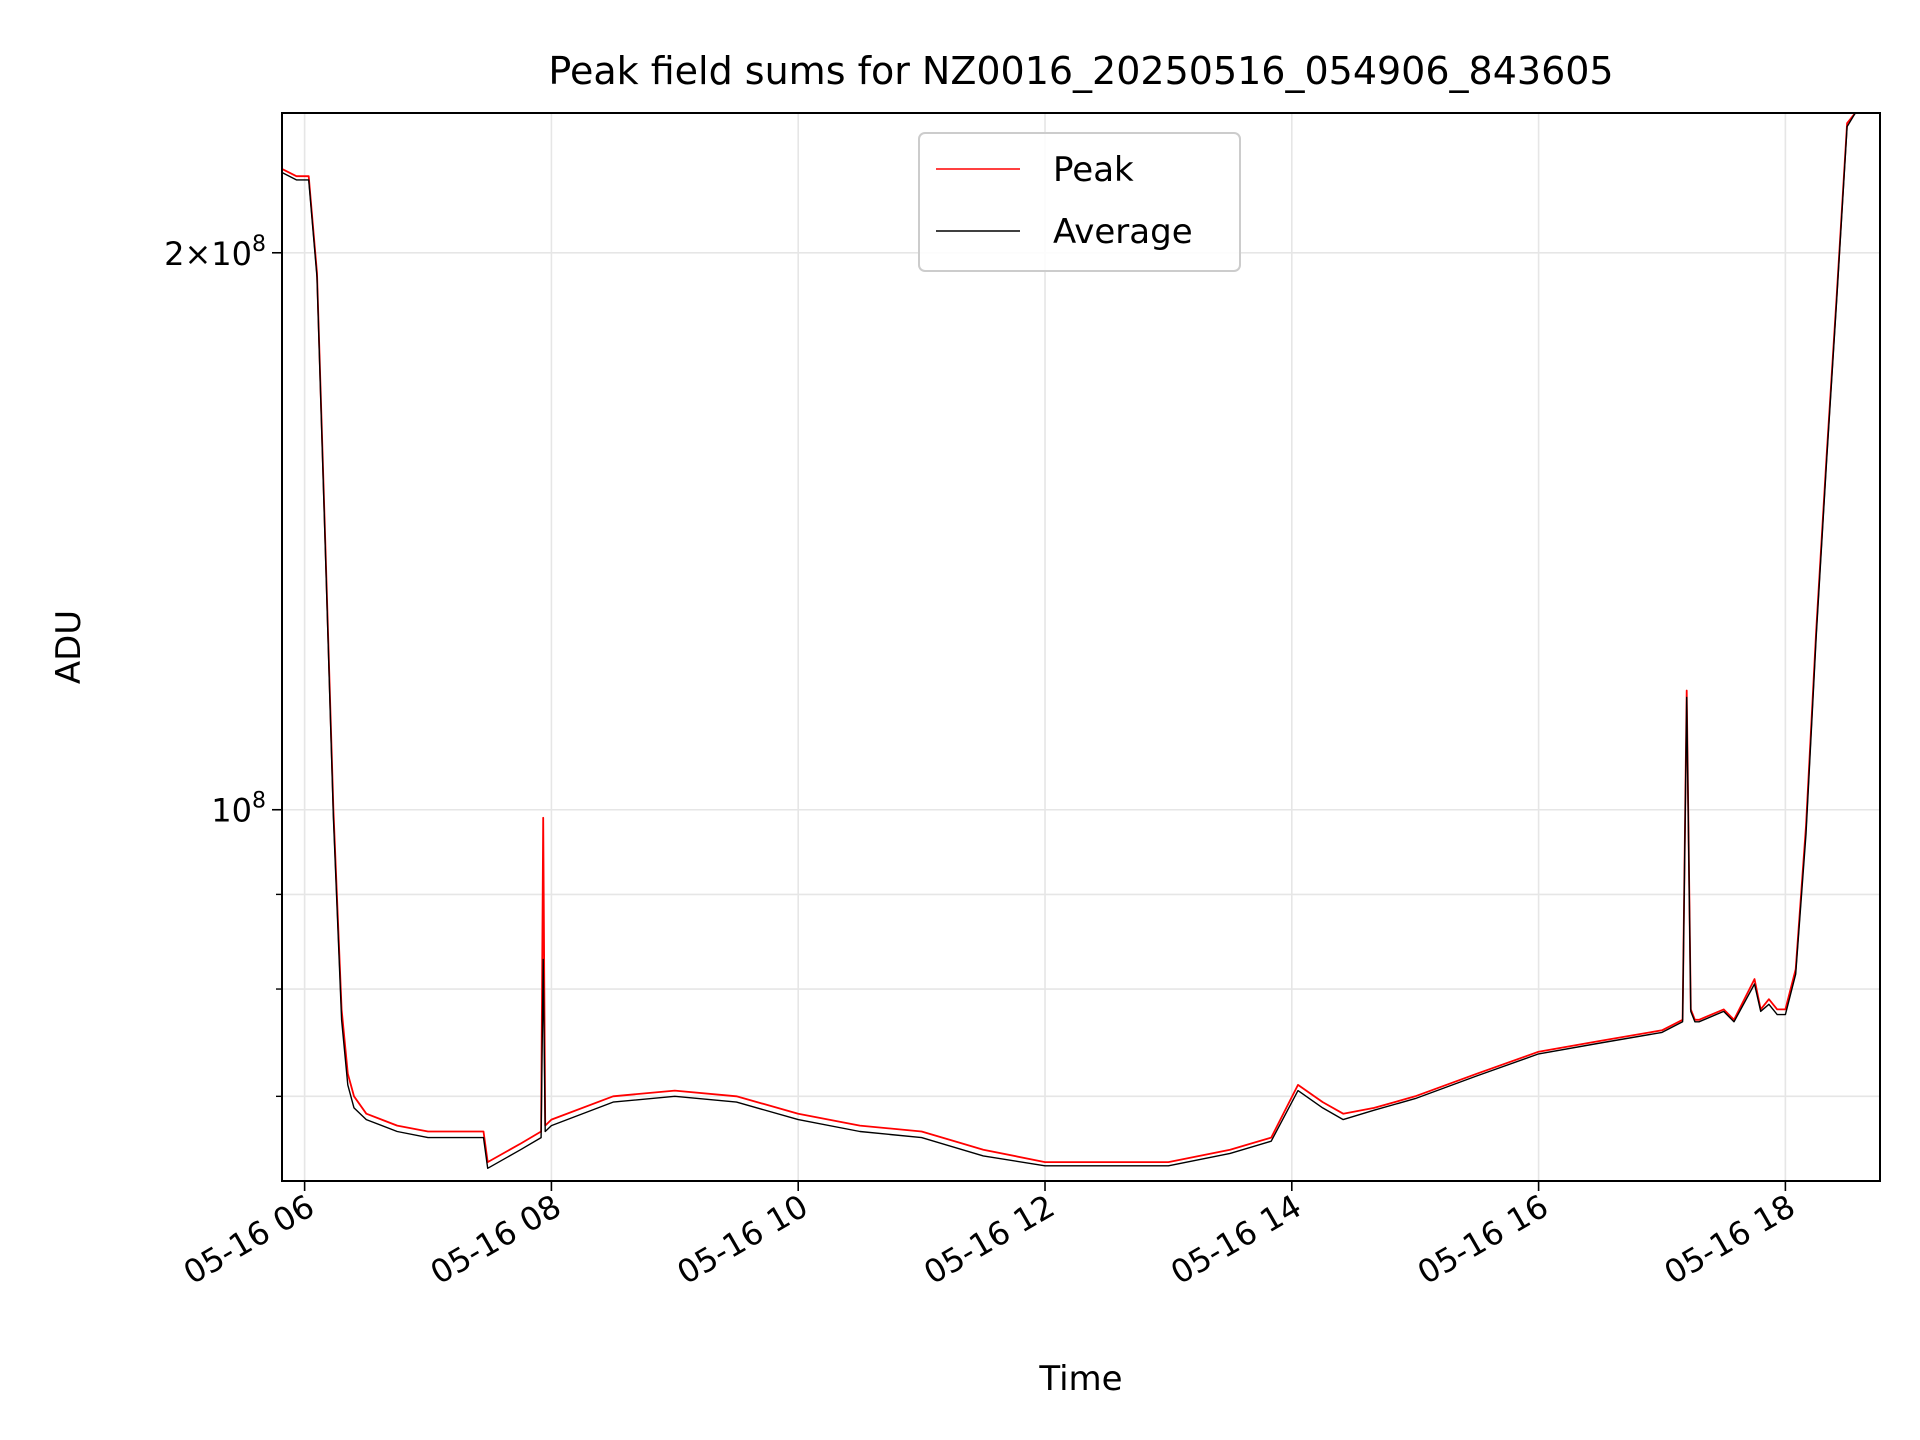 This screenshot has width=1920, height=1440. I want to click on y-tick-label: 2×10⁸, so click(215, 252).